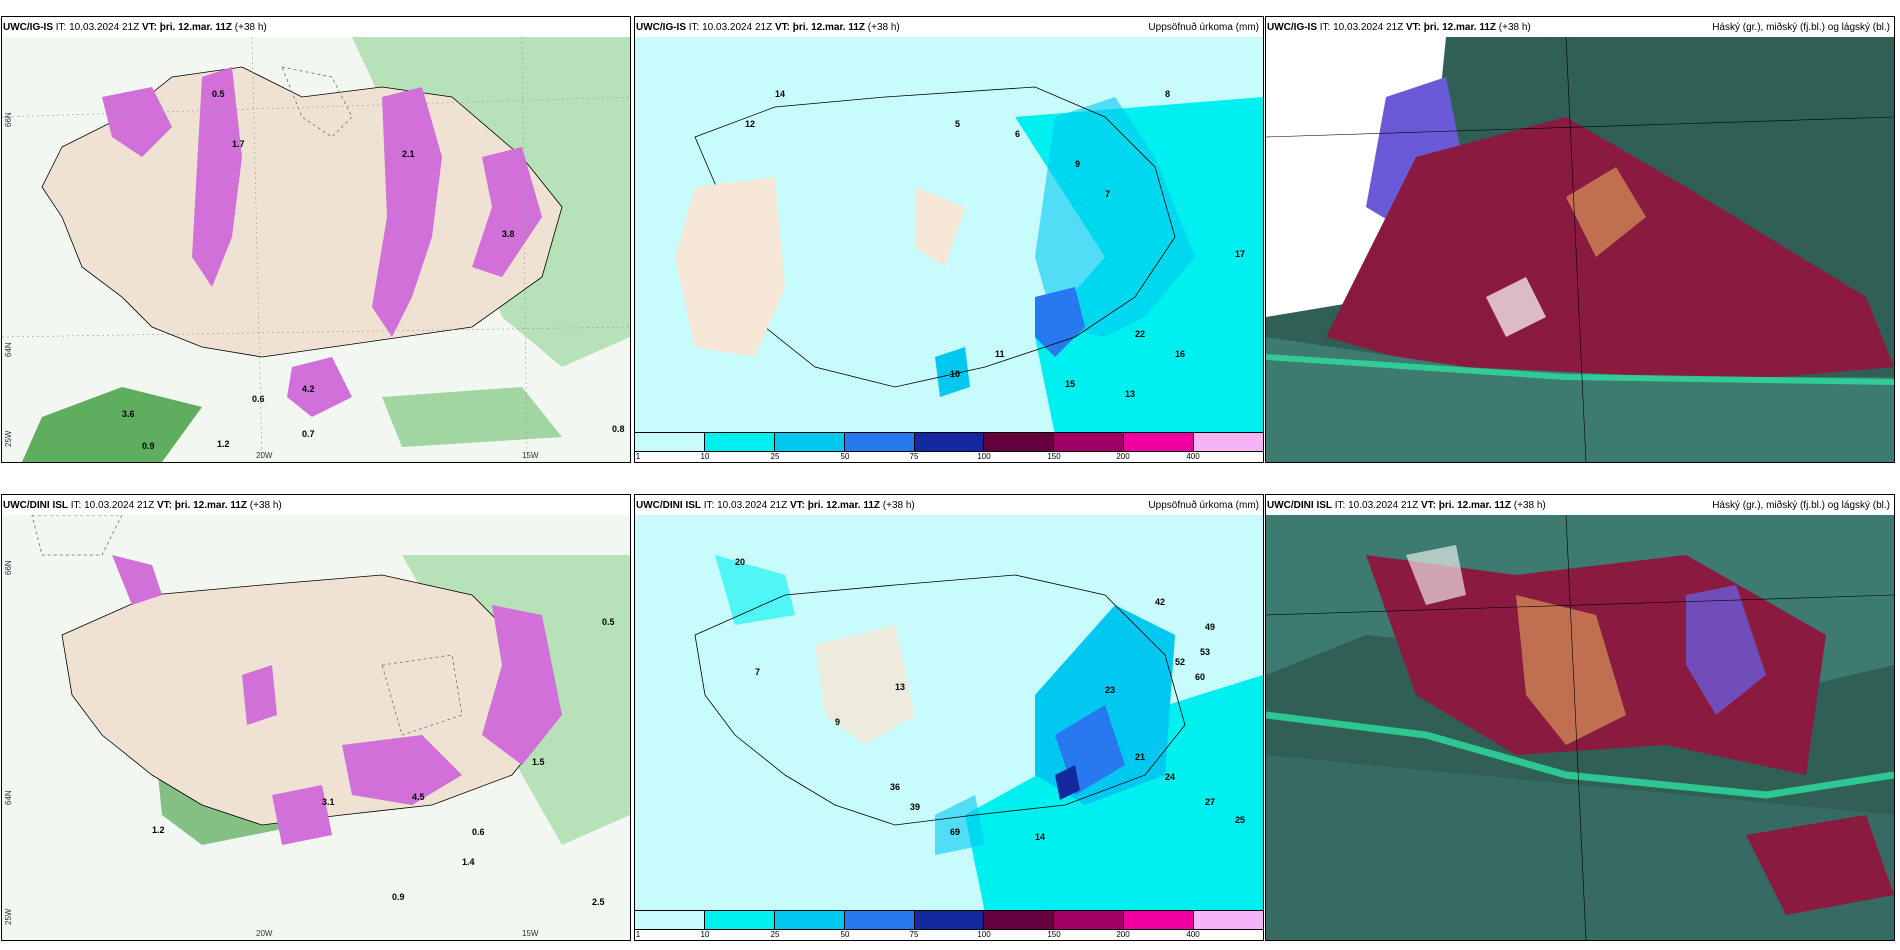  I want to click on wind-label: 2.1, so click(408, 154).